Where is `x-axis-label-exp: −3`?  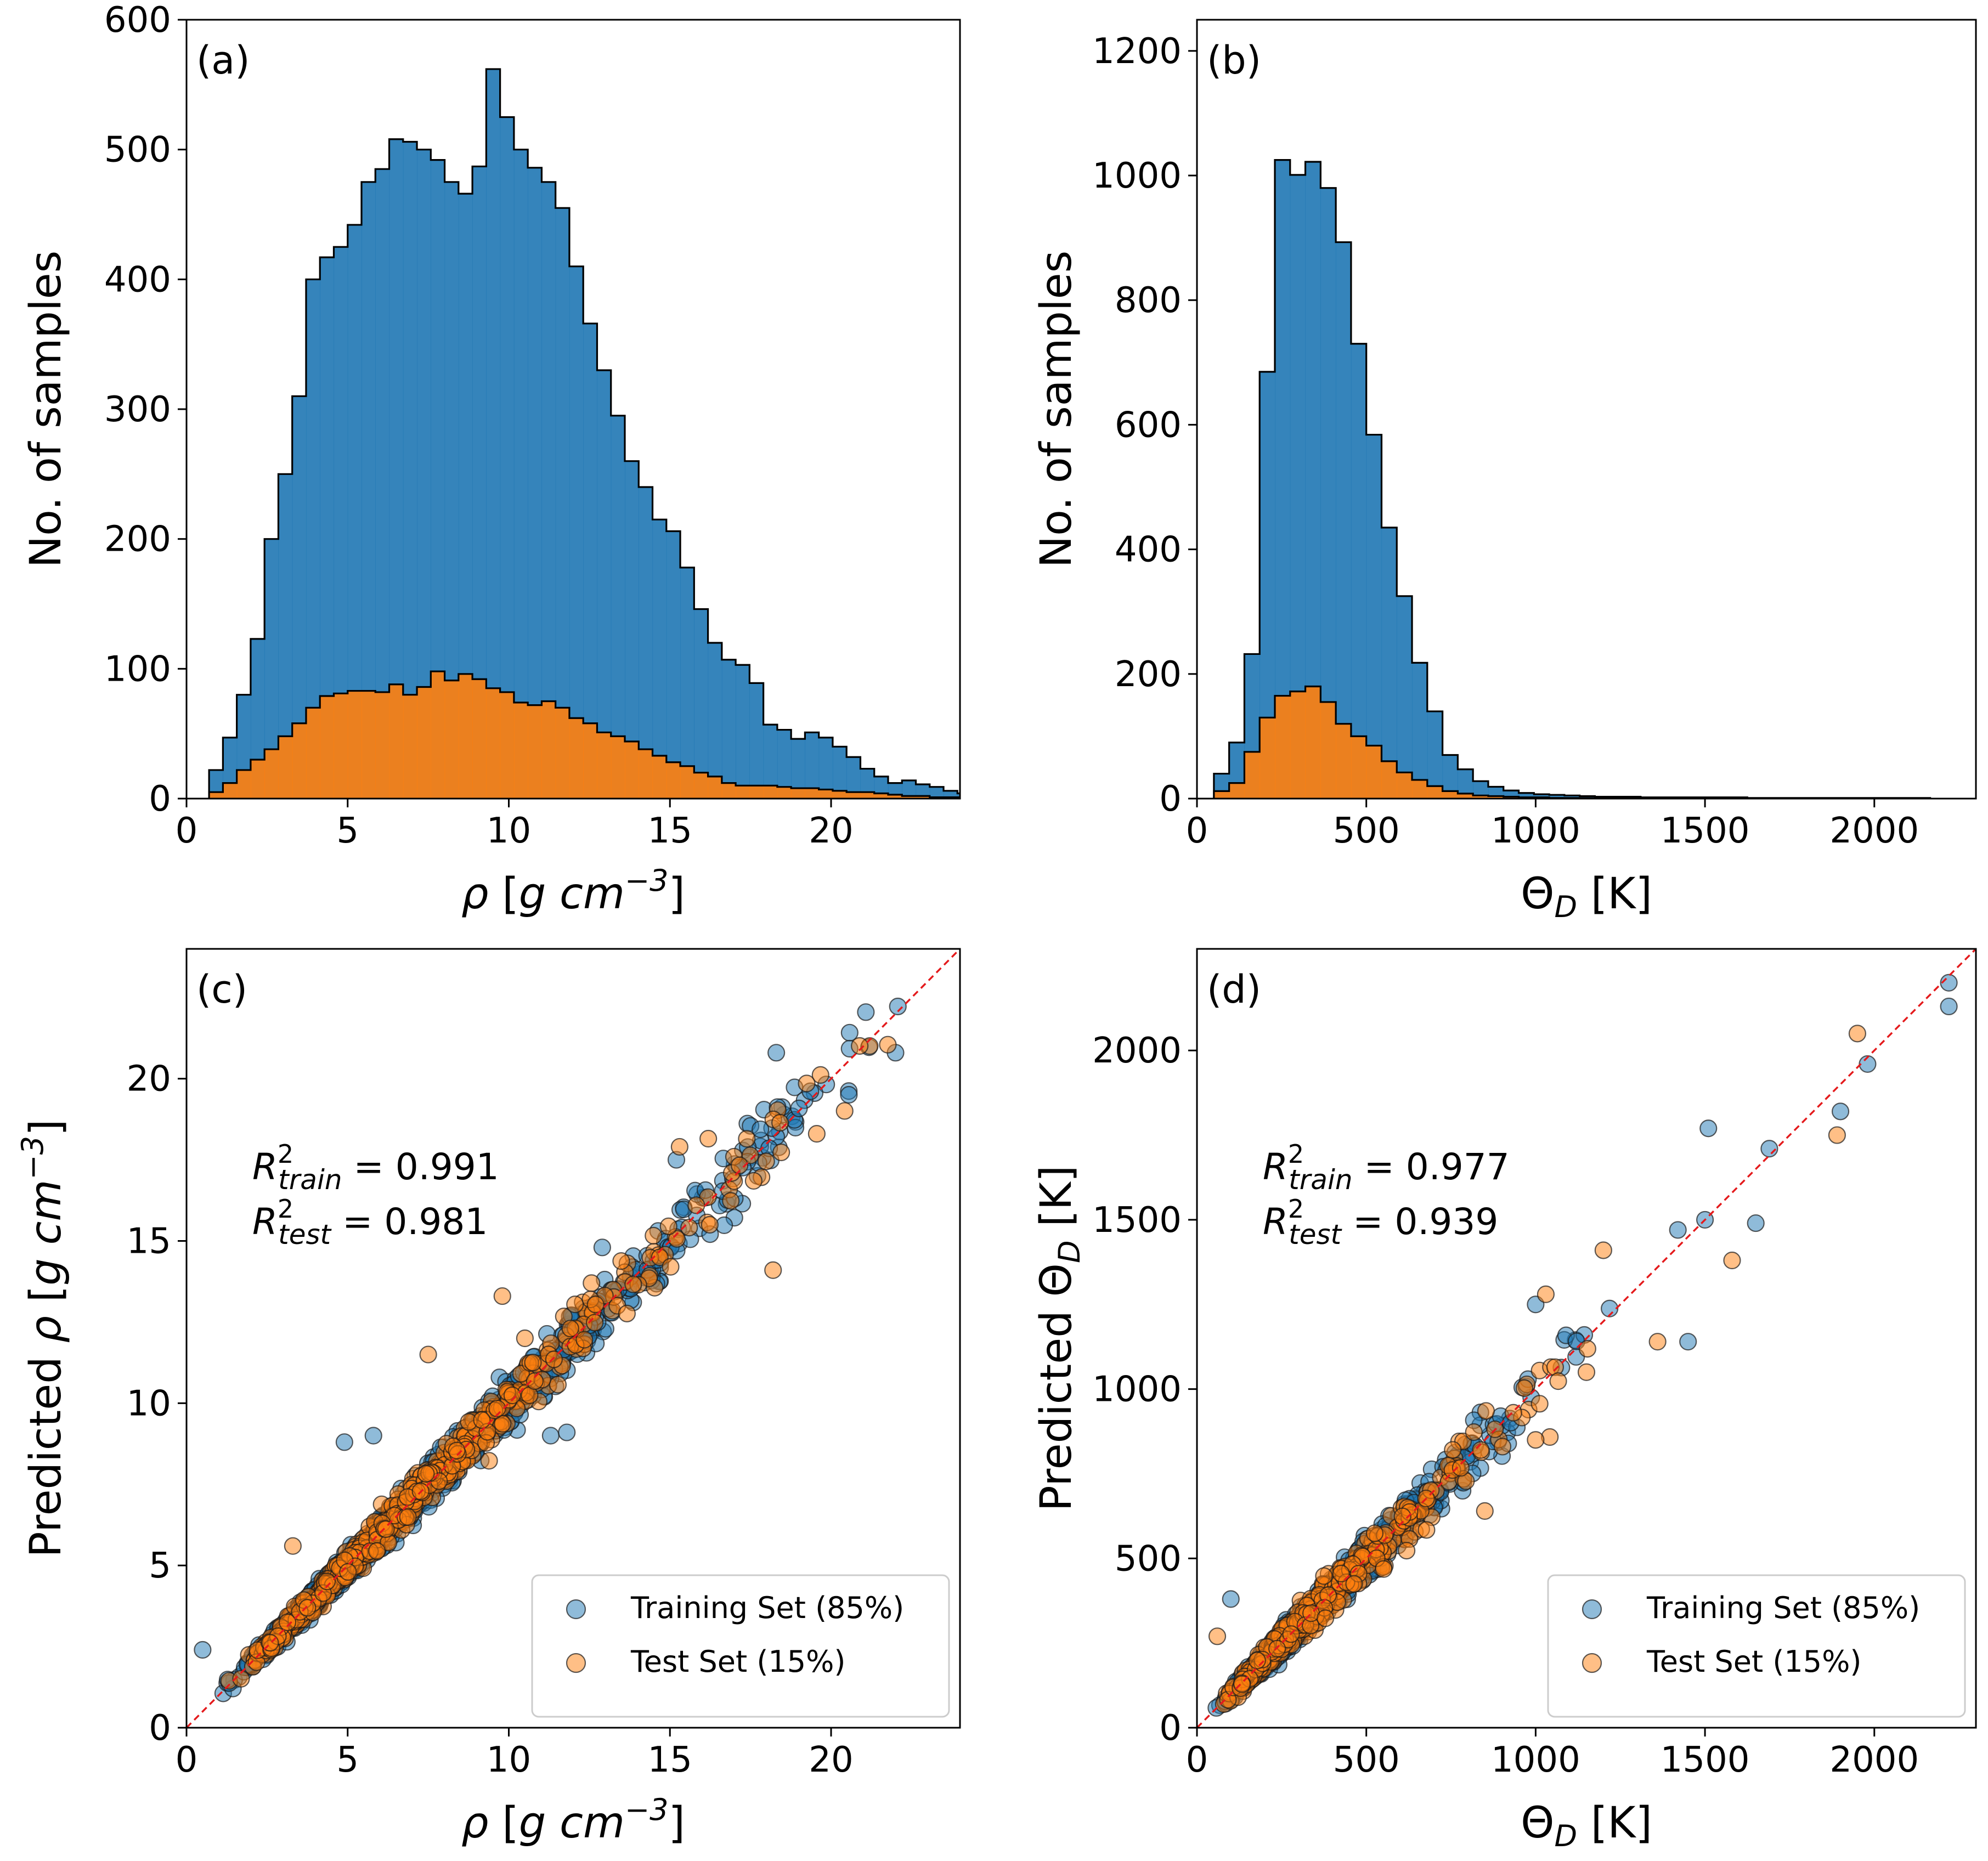
x-axis-label-exp: −3 is located at coordinates (647, 880).